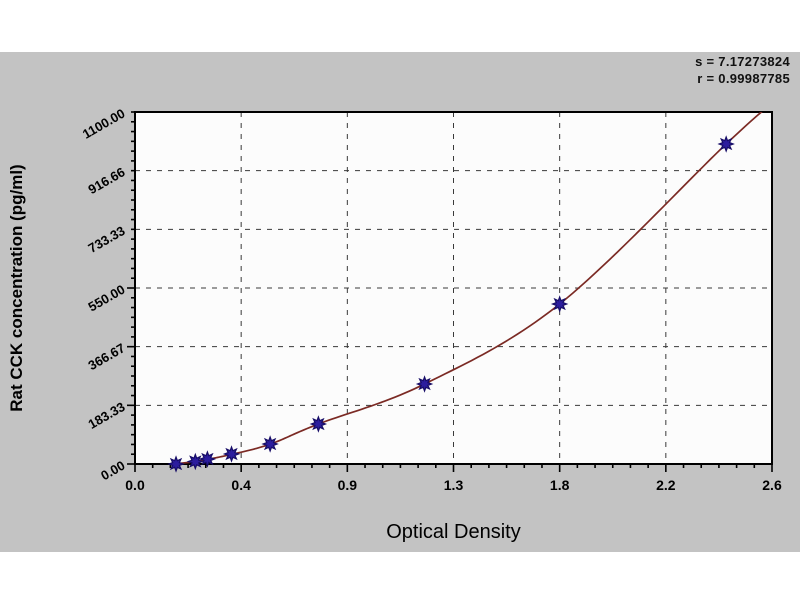 The image size is (800, 600). I want to click on x-tick-label: 0.4, so click(241, 485).